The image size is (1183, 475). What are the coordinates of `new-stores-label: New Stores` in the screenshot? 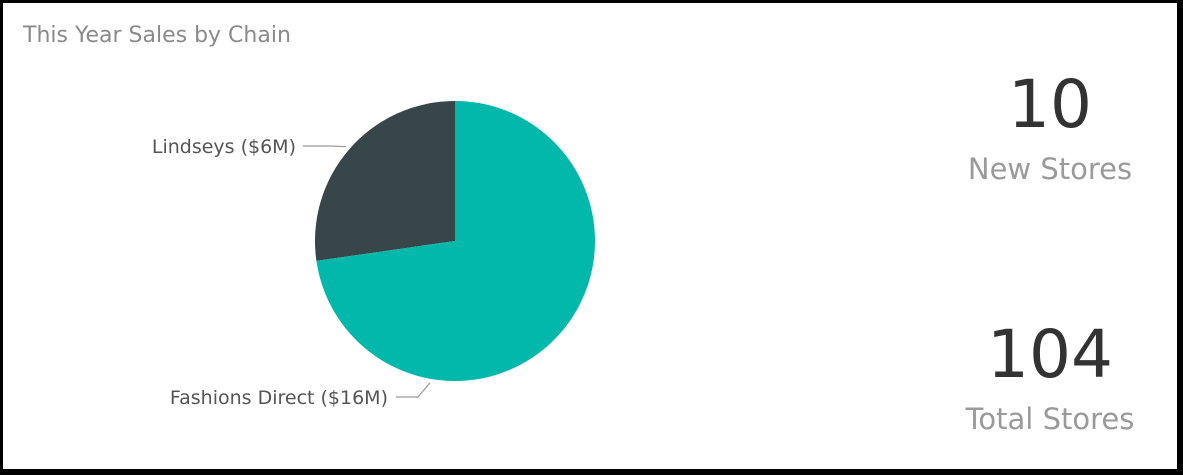 It's located at (1050, 169).